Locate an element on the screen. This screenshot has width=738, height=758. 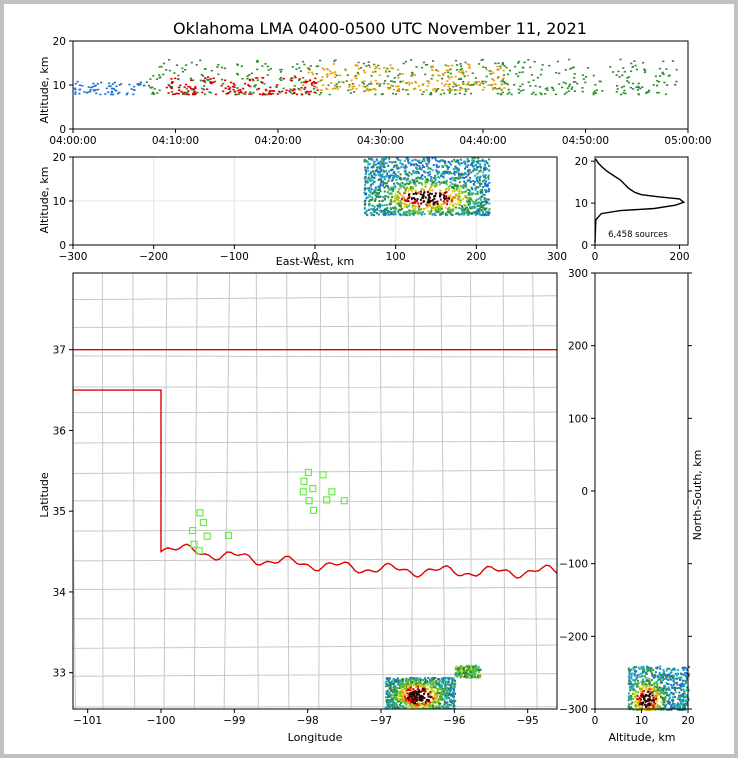
lma-station-marker is located at coordinates (228, 535).